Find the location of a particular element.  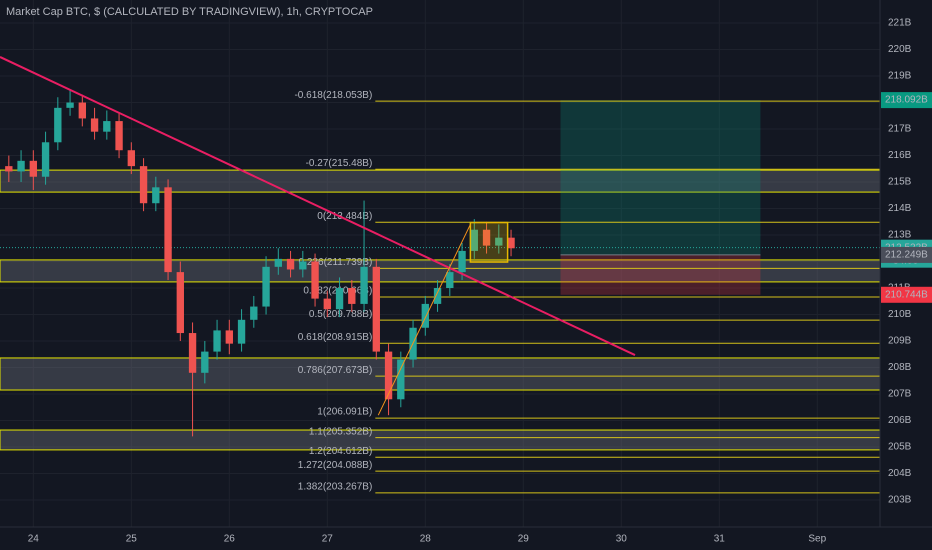

y-tick-label: 221B is located at coordinates (900, 23).